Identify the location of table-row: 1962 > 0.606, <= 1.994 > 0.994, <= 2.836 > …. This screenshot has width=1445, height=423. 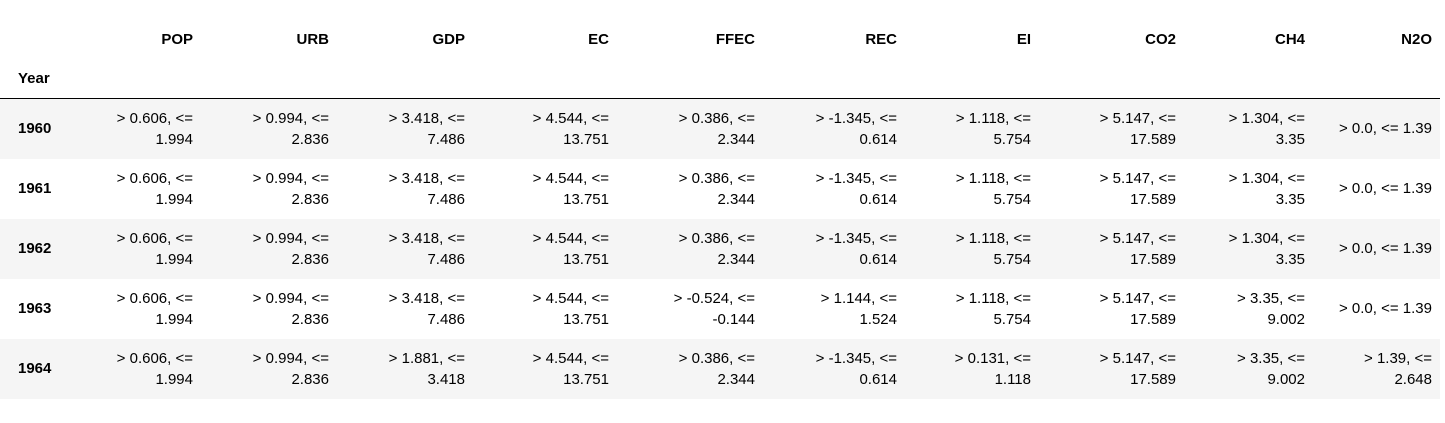
(720, 248).